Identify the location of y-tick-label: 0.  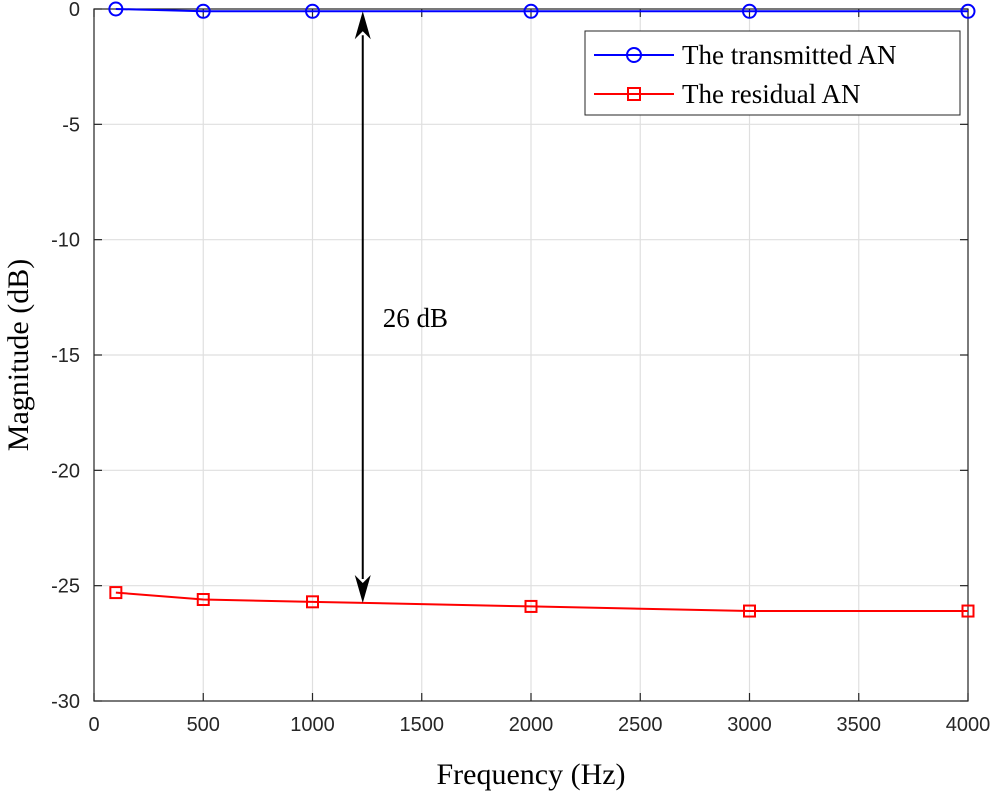
(74, 10).